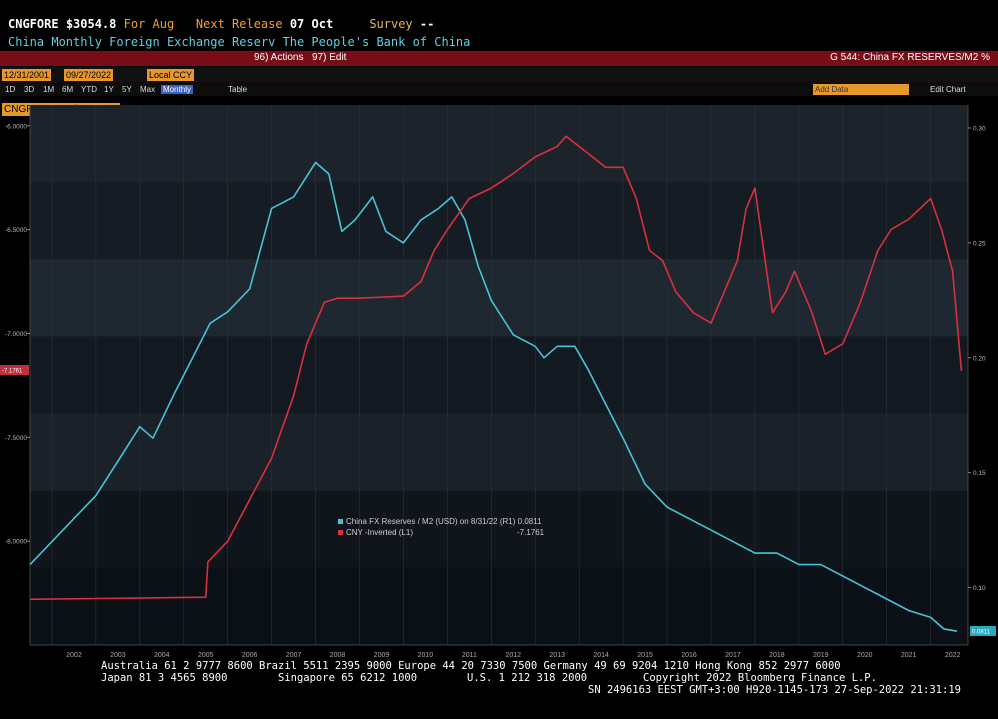 The image size is (998, 719). What do you see at coordinates (127, 89) in the screenshot?
I see `period-5y: 5Y` at bounding box center [127, 89].